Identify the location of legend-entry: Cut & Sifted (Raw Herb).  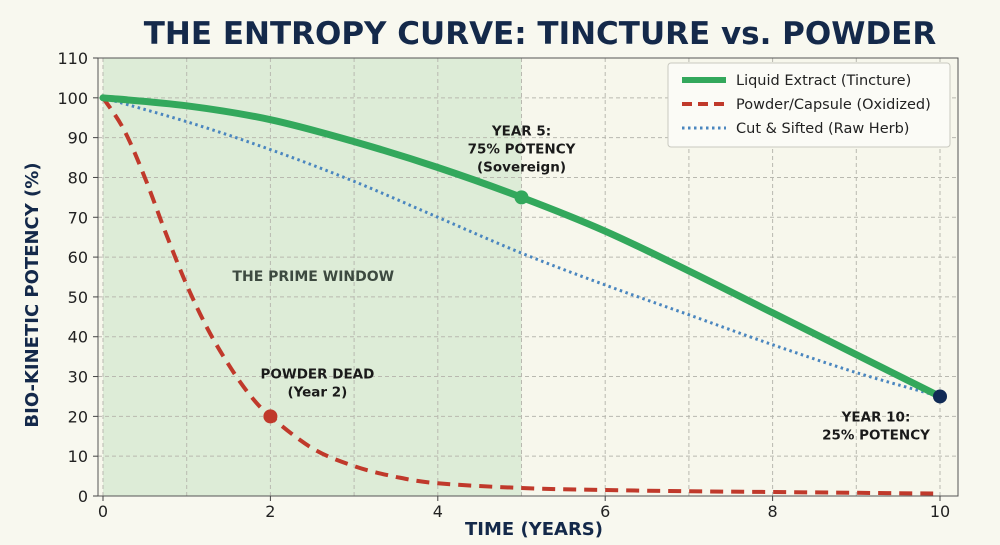
(822, 129).